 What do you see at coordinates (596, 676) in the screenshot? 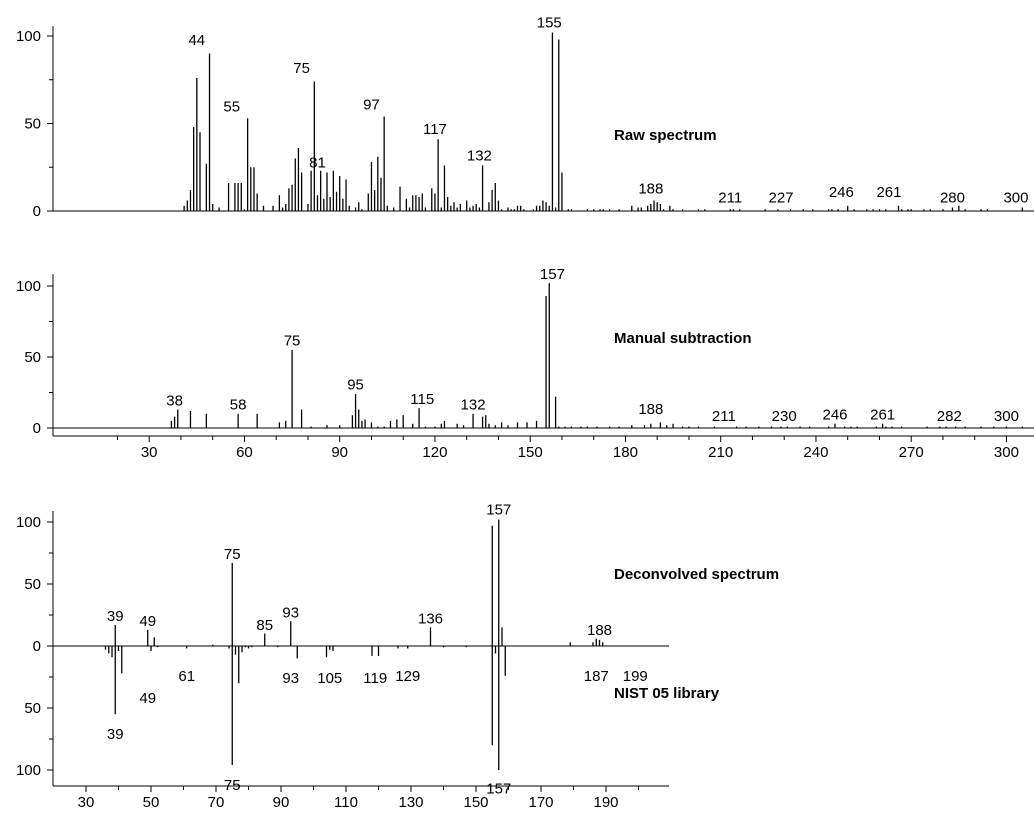
I see `peak-label: 187` at bounding box center [596, 676].